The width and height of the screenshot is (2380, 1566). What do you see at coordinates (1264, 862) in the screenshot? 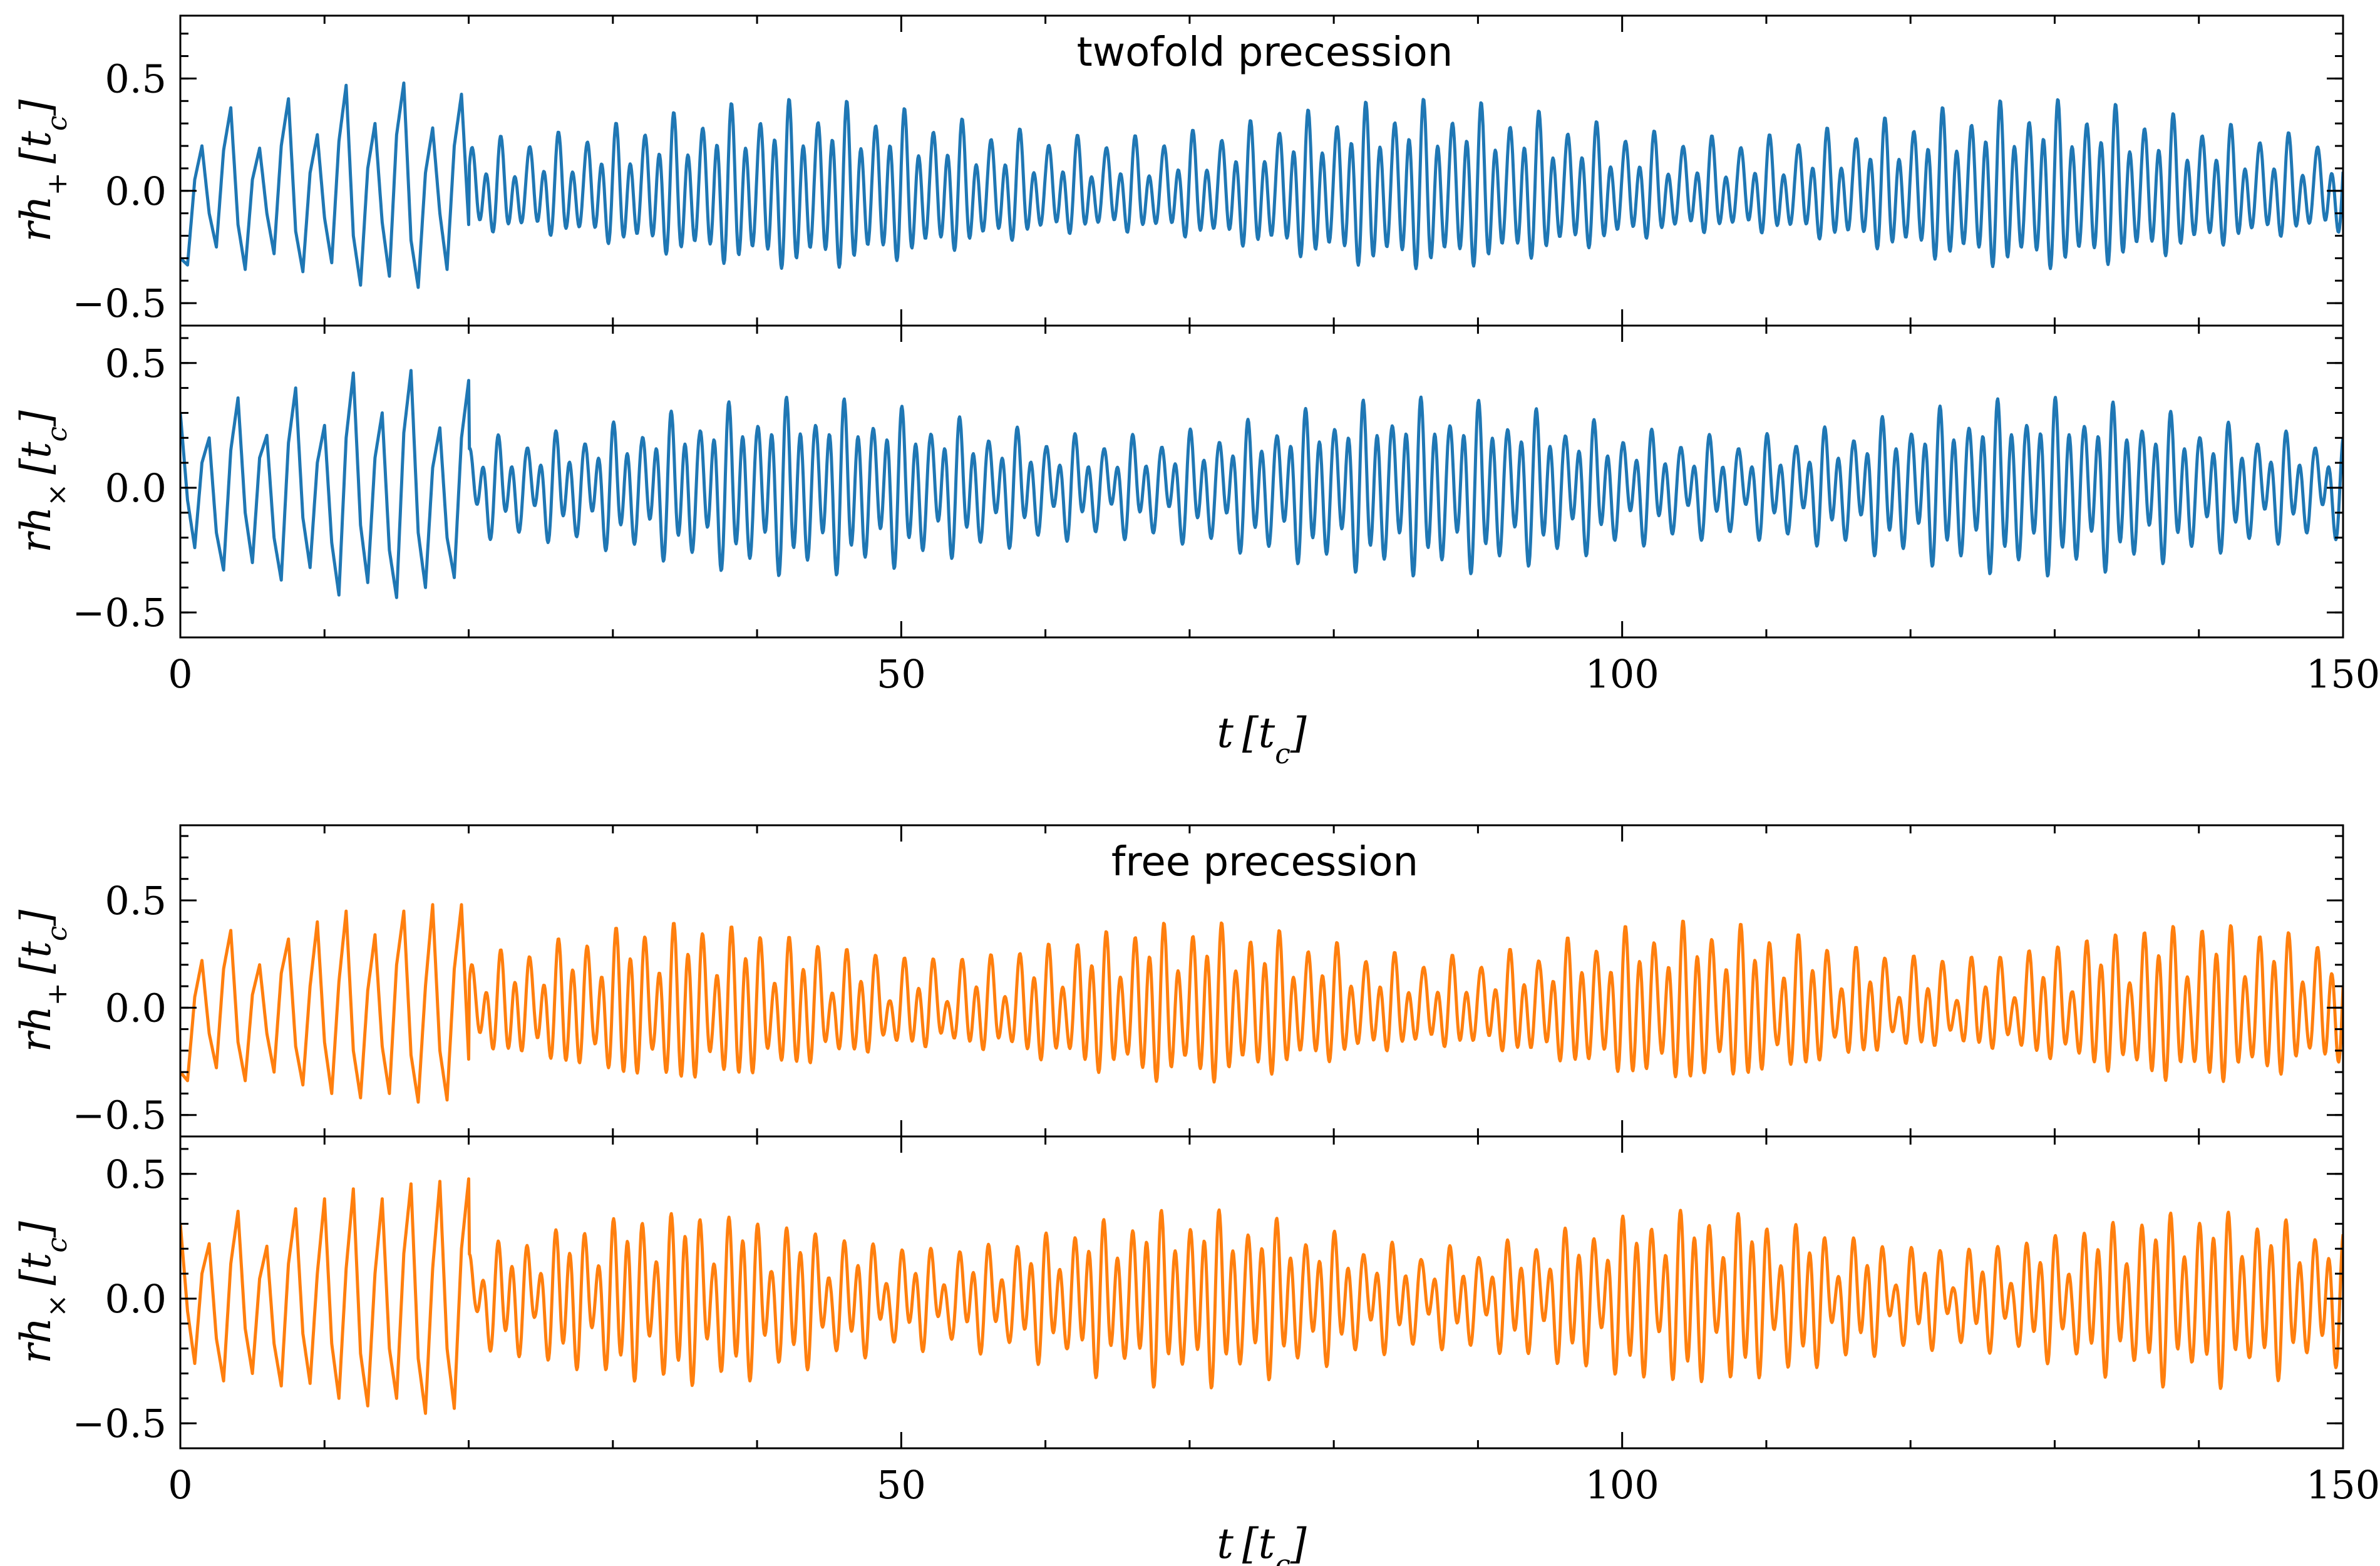
I see `panel-title: free precession` at bounding box center [1264, 862].